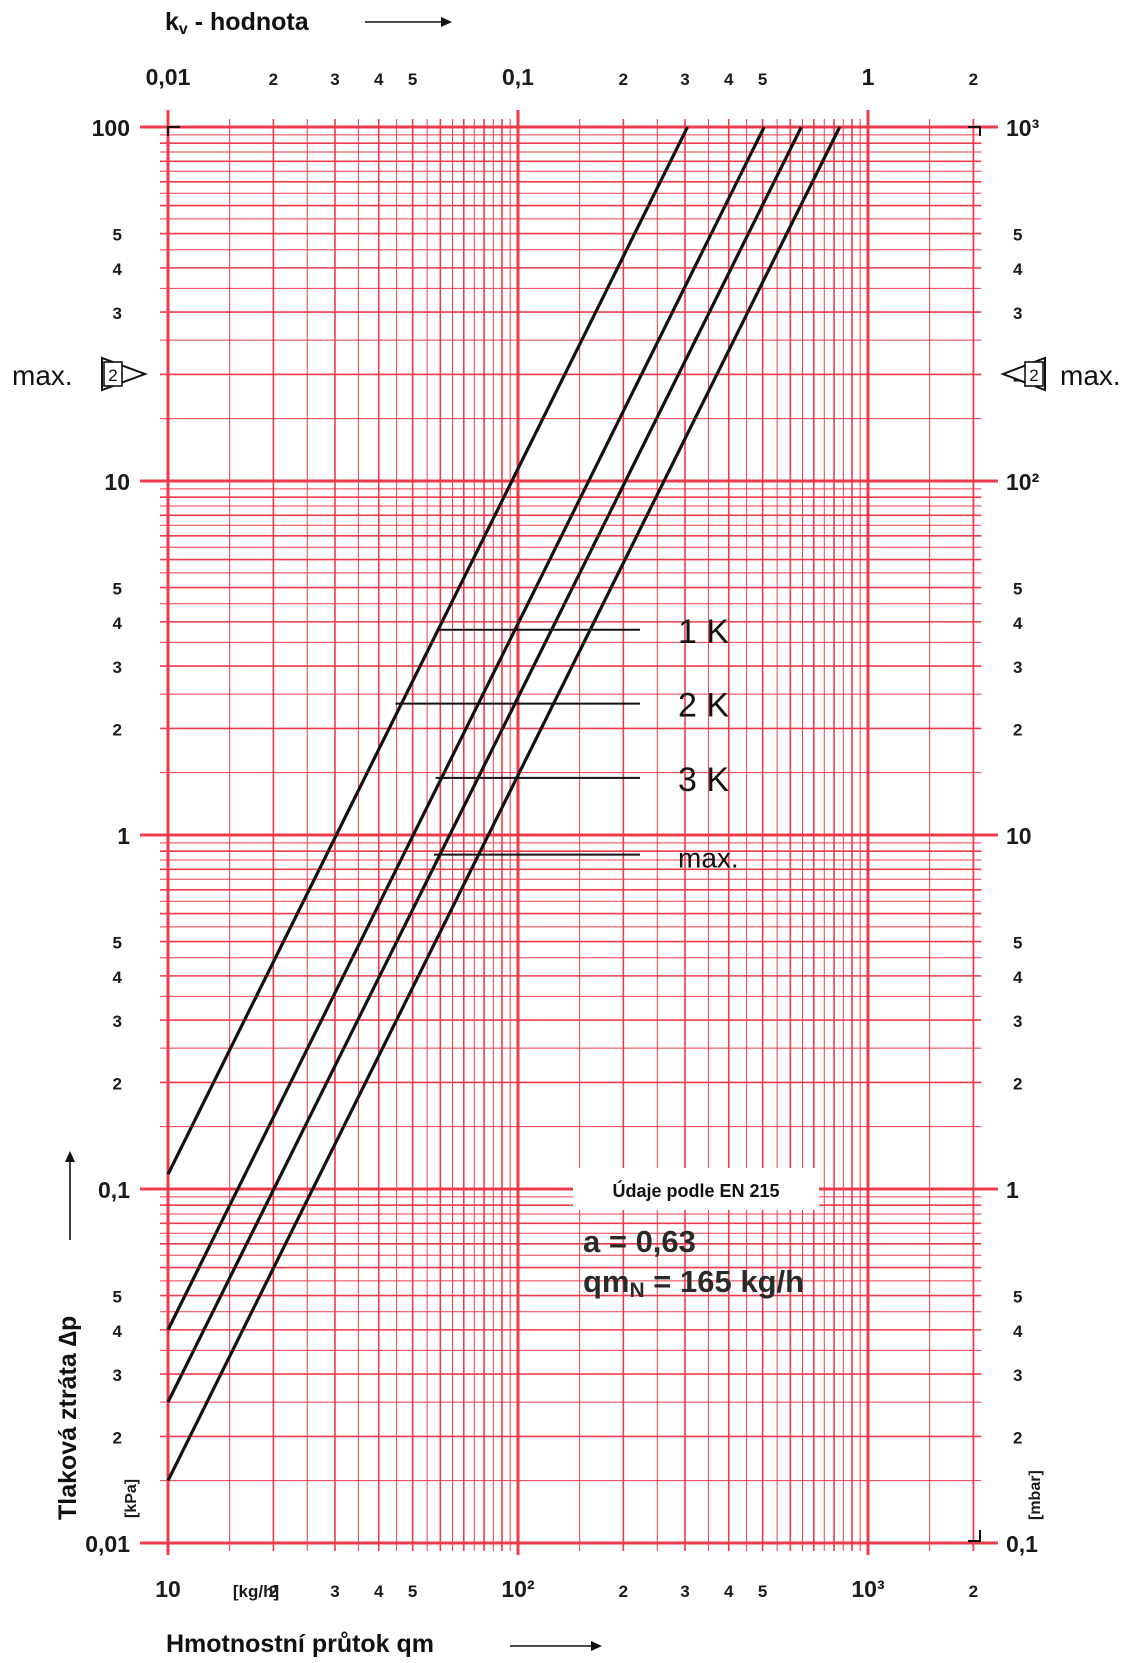 The image size is (1146, 1663). What do you see at coordinates (114, 1190) in the screenshot?
I see `y-left-decade-label: 0,1` at bounding box center [114, 1190].